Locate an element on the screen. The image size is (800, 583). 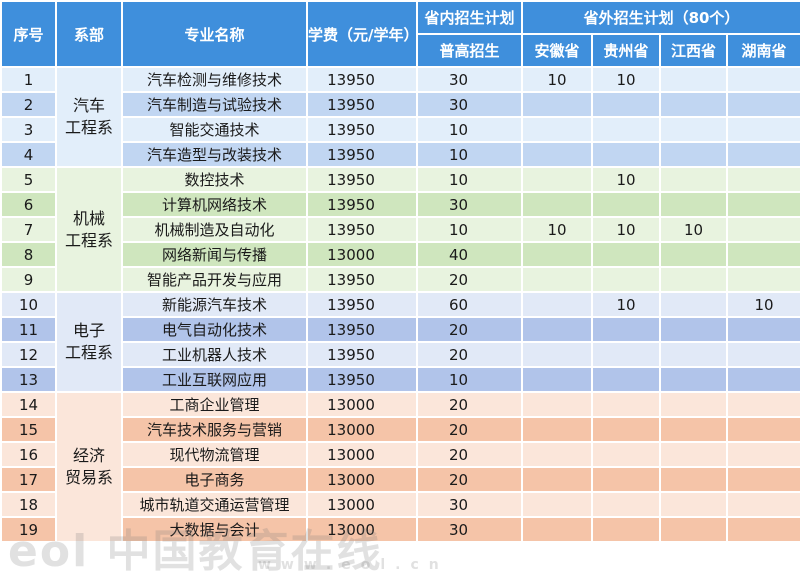
table-row: 12 工业机器人技术 13950 20 is located at coordinates (400, 354).